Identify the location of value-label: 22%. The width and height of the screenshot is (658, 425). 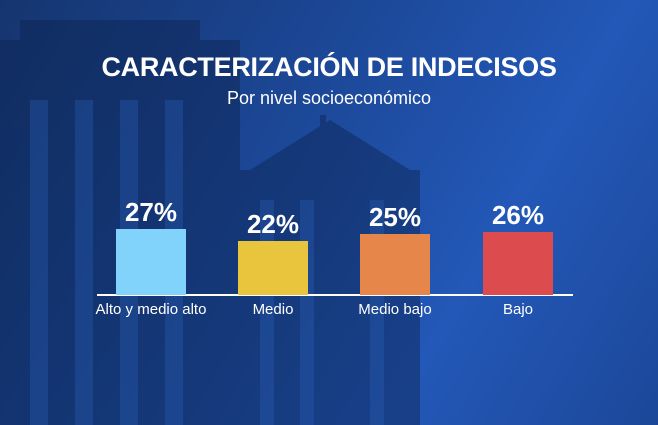
(273, 224).